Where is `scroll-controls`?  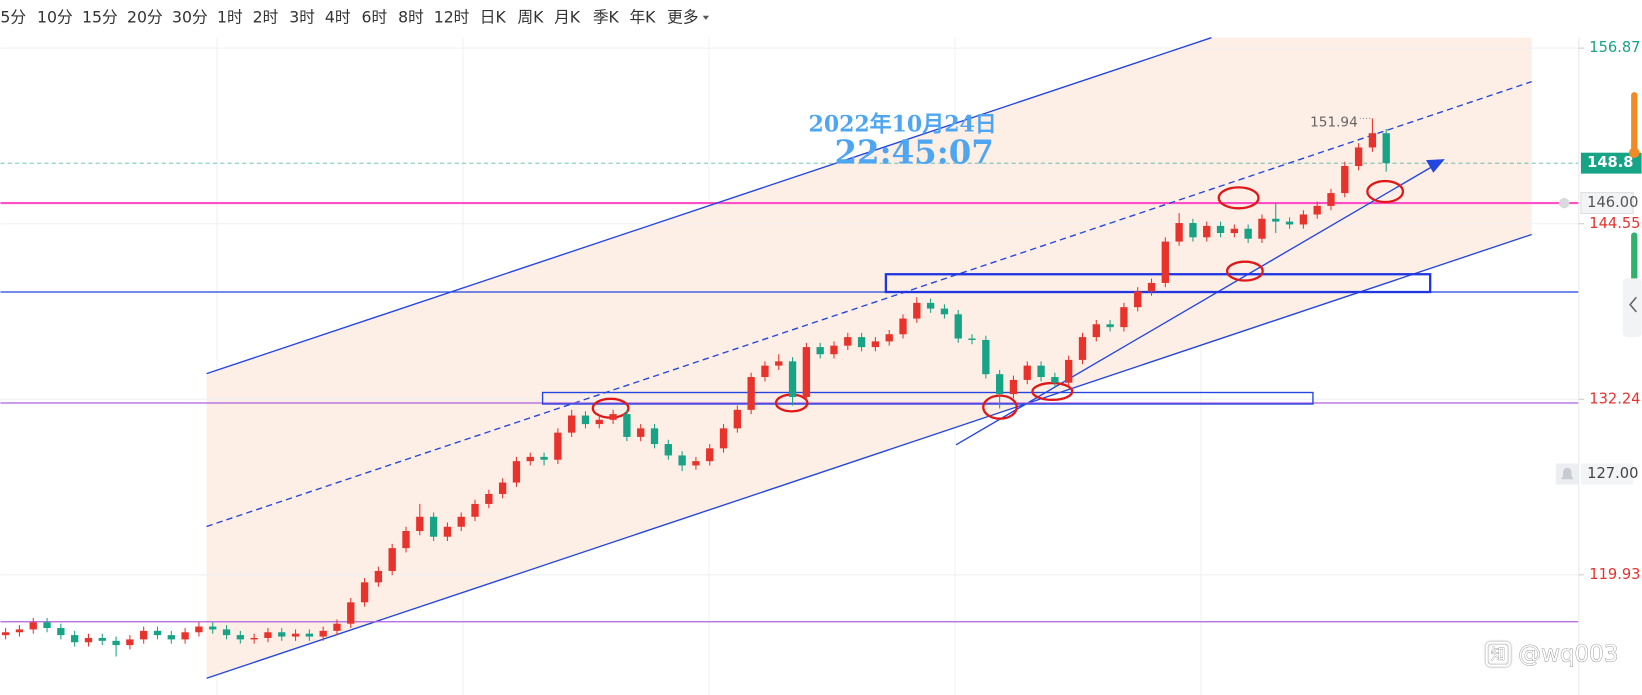 scroll-controls is located at coordinates (1632, 215).